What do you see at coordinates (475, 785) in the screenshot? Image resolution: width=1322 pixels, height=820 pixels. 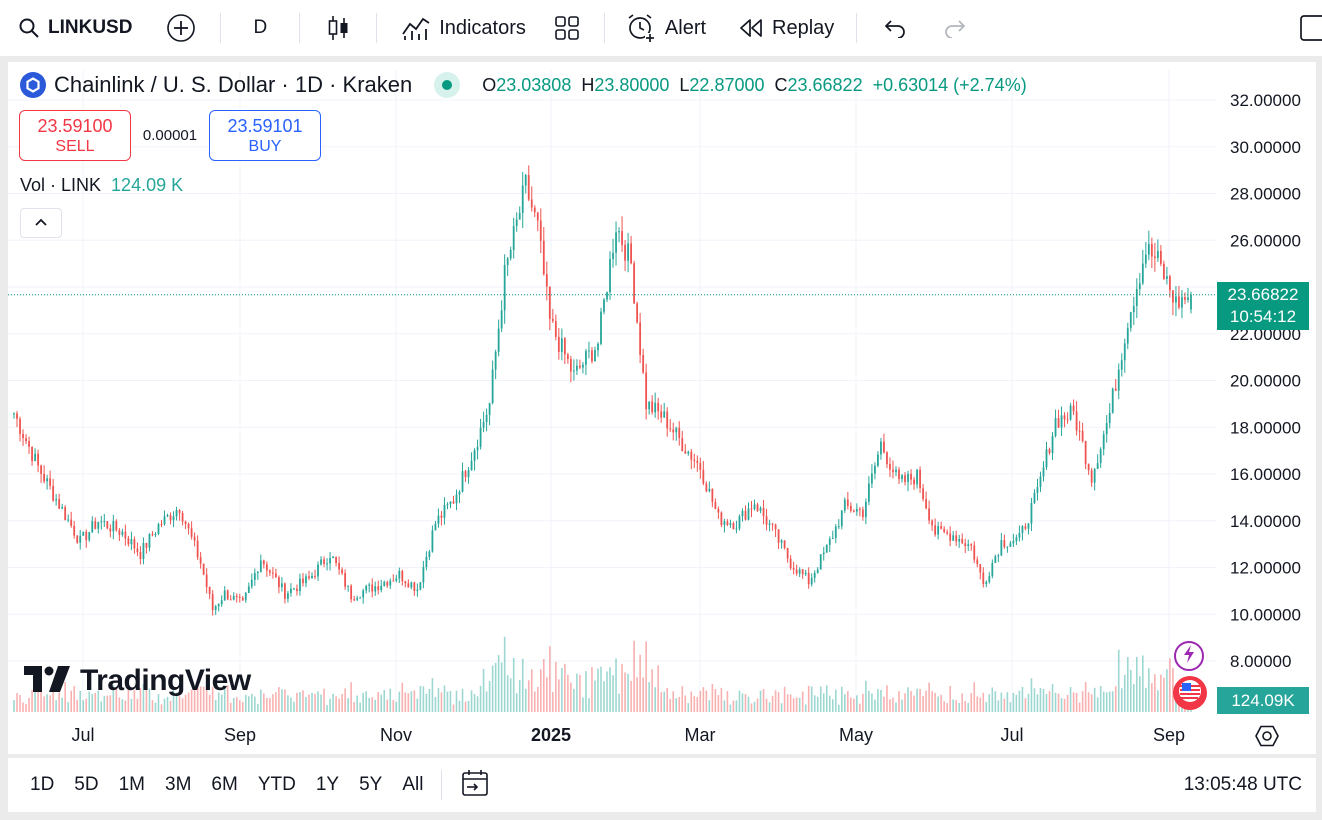 I see `go-to-date-button` at bounding box center [475, 785].